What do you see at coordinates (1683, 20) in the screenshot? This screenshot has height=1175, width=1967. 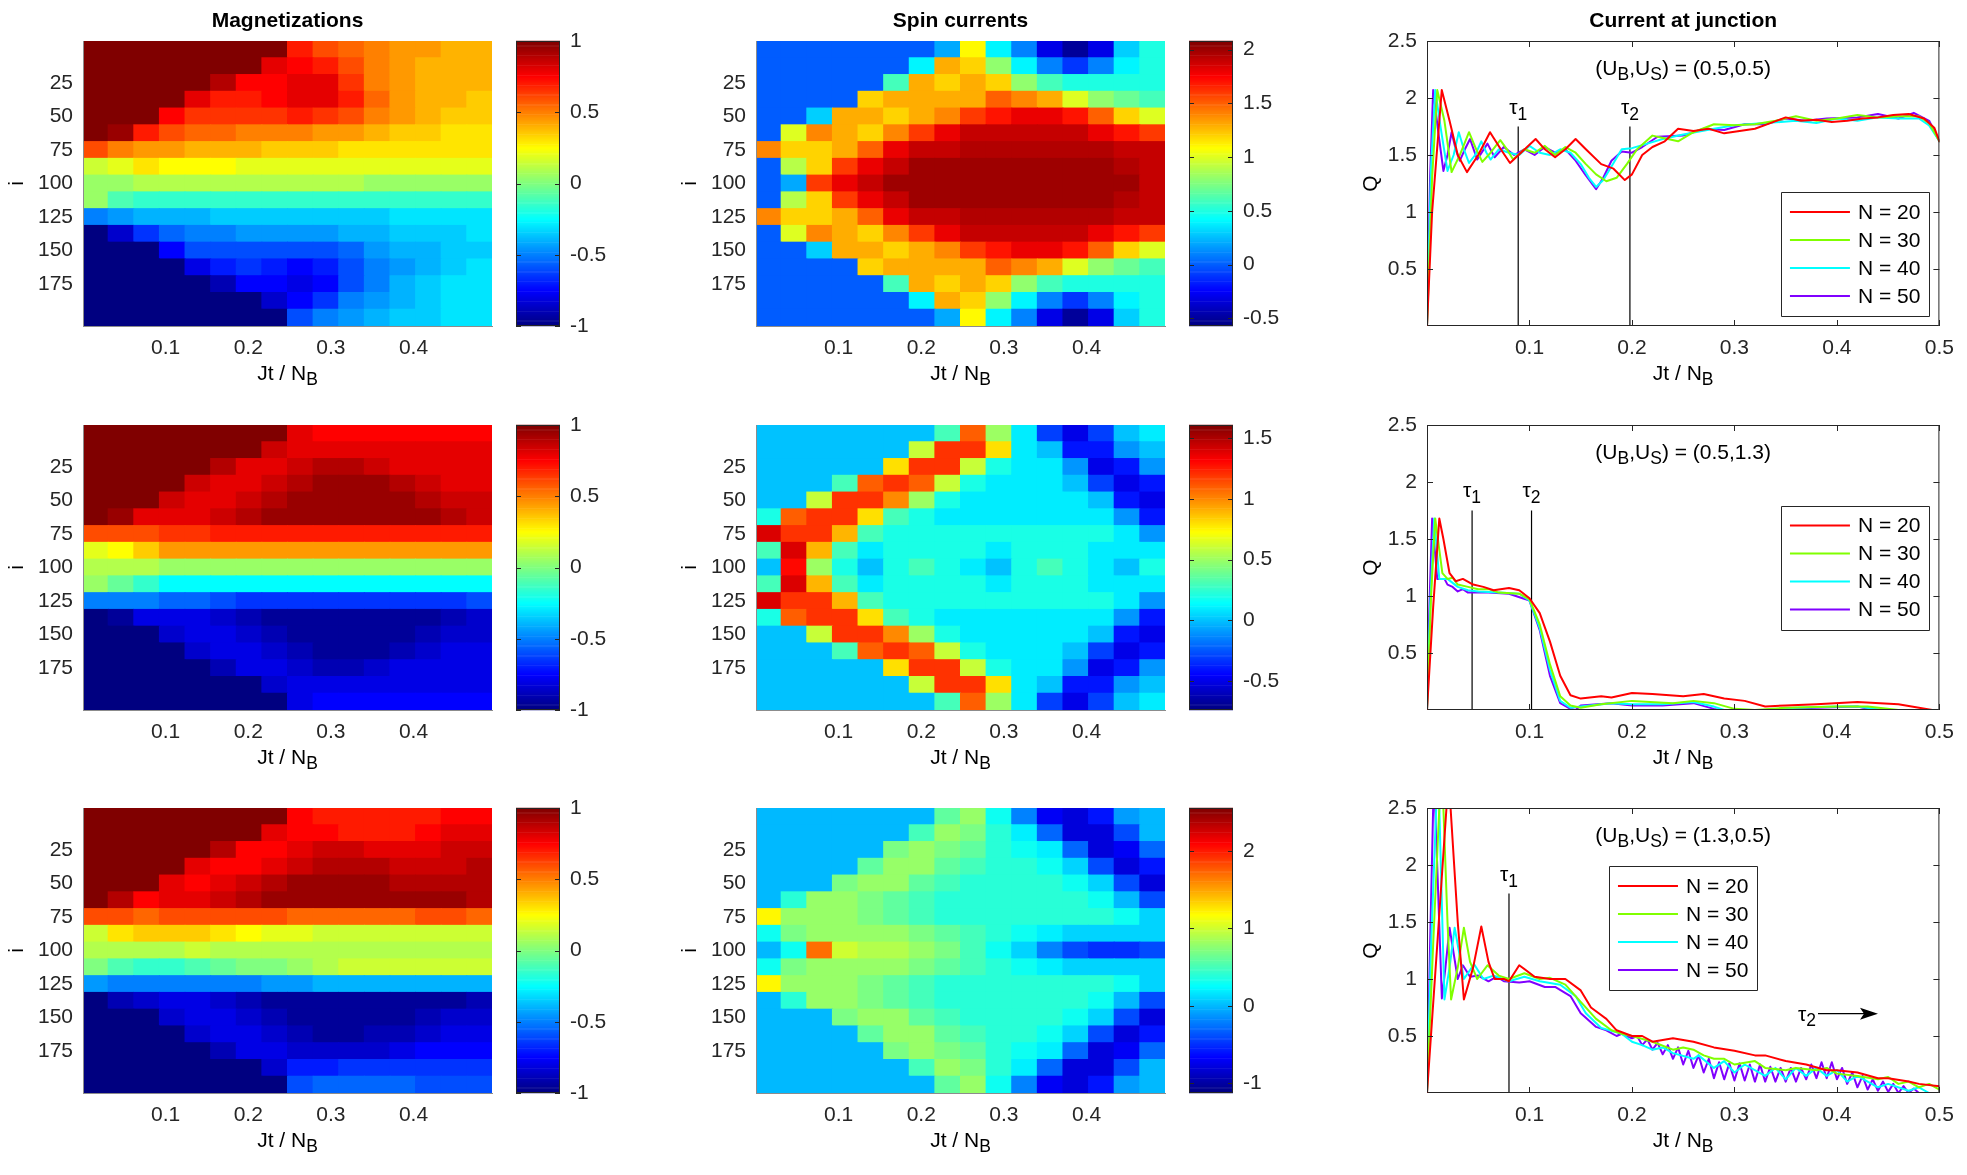 I see `chart-title: Current at junction` at bounding box center [1683, 20].